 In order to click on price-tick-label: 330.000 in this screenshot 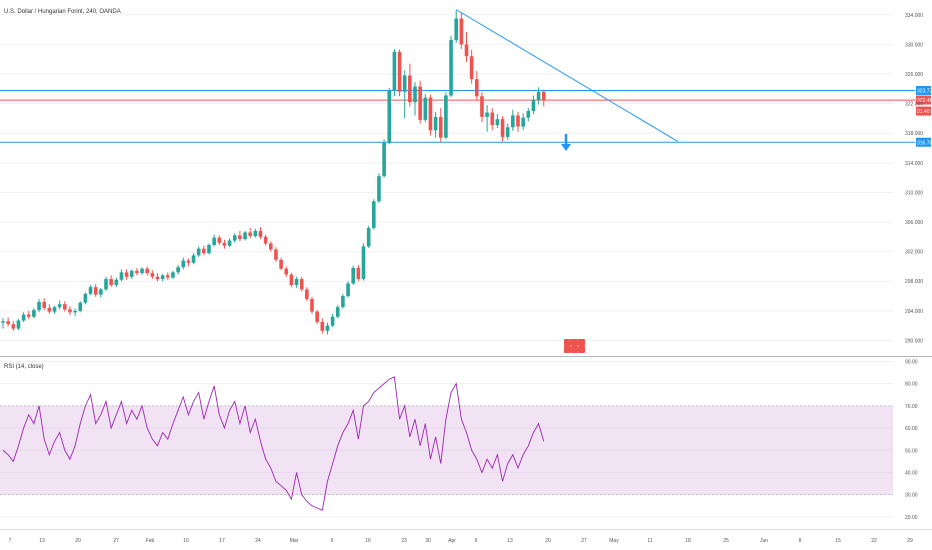, I will do `click(914, 45)`.